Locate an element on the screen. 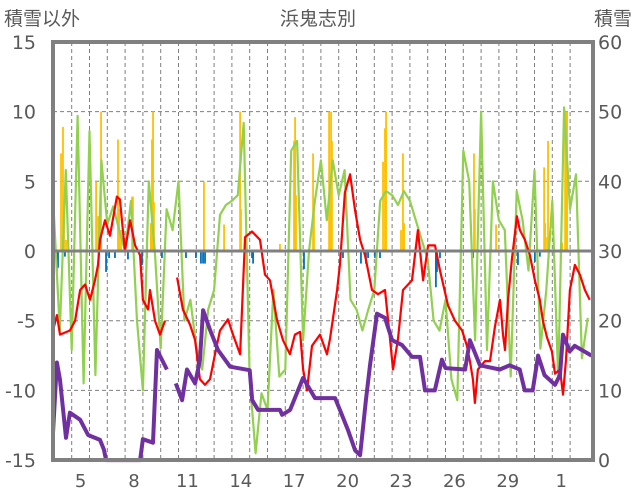 The image size is (636, 501). left-tick-label: -15 is located at coordinates (20, 461).